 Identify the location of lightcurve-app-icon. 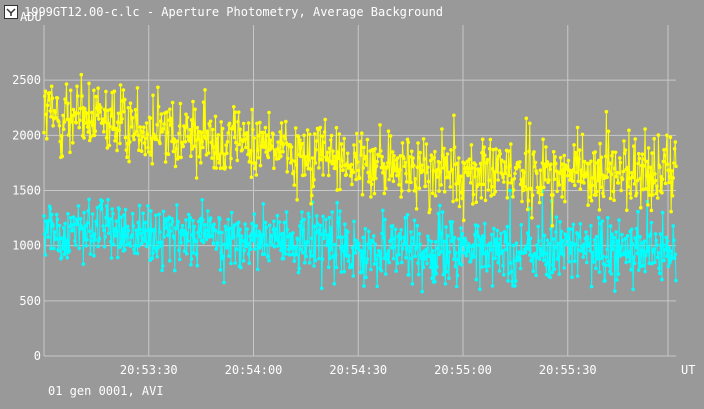
(11, 12).